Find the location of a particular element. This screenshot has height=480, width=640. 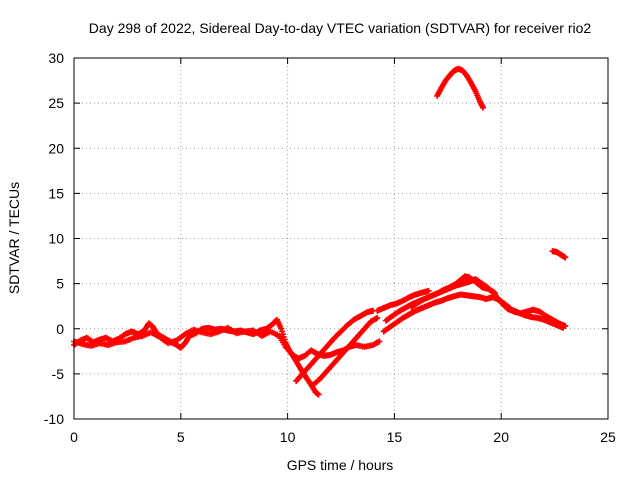

series-track-c is located at coordinates (335, 346).